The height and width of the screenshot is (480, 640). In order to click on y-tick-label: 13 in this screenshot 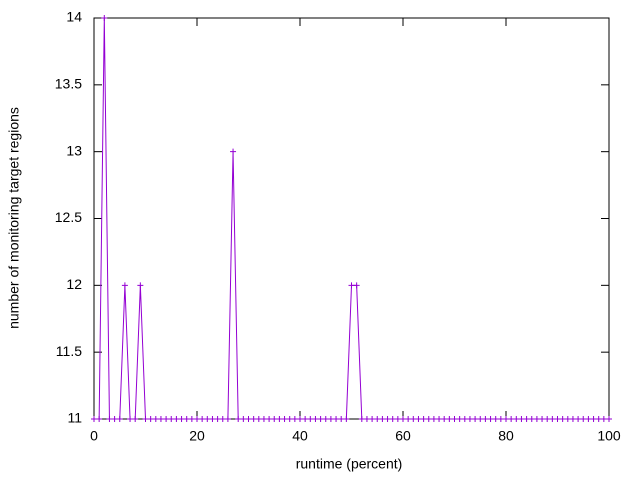, I will do `click(74, 150)`.